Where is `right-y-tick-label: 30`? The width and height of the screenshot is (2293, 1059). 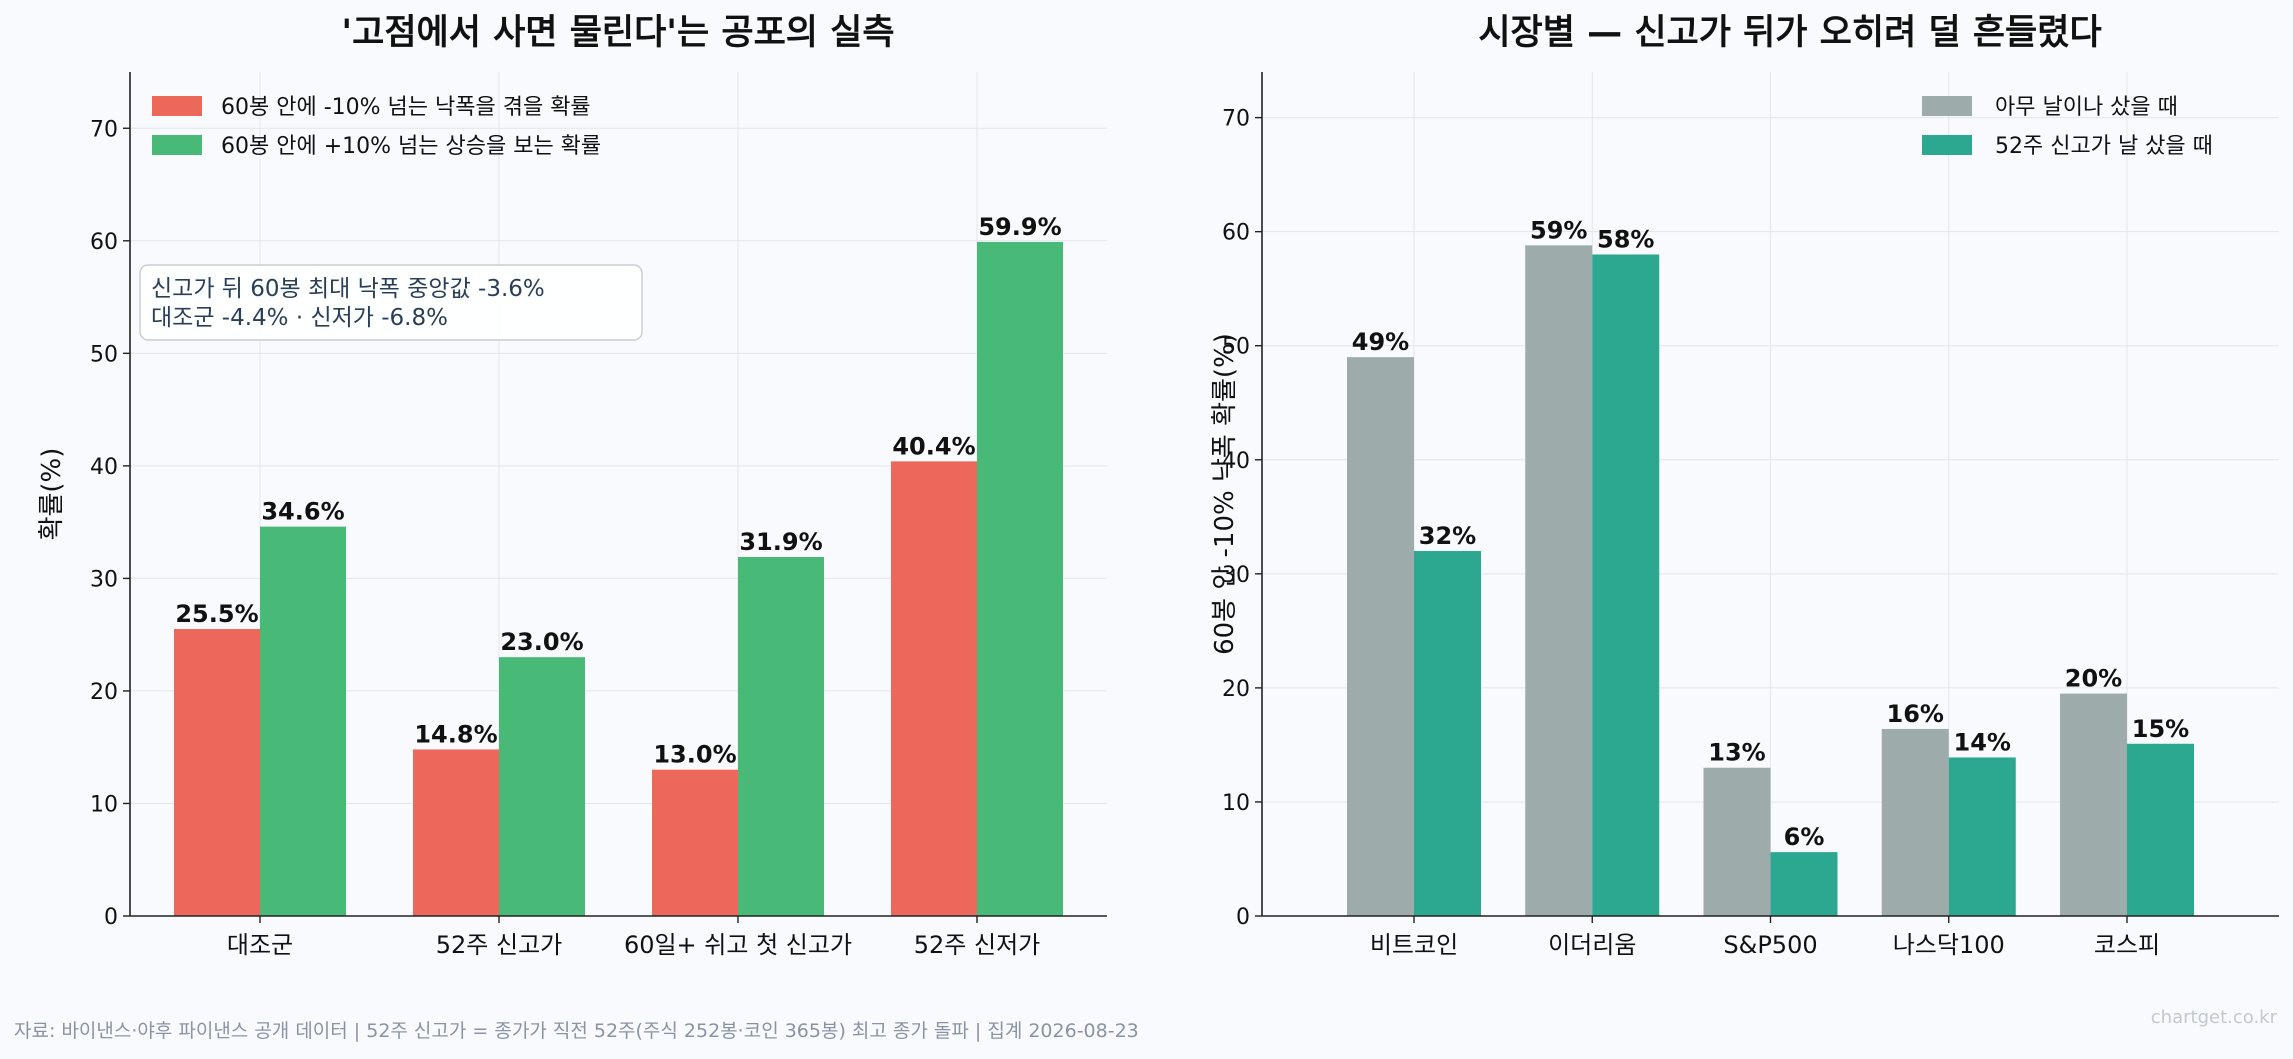 right-y-tick-label: 30 is located at coordinates (1236, 575).